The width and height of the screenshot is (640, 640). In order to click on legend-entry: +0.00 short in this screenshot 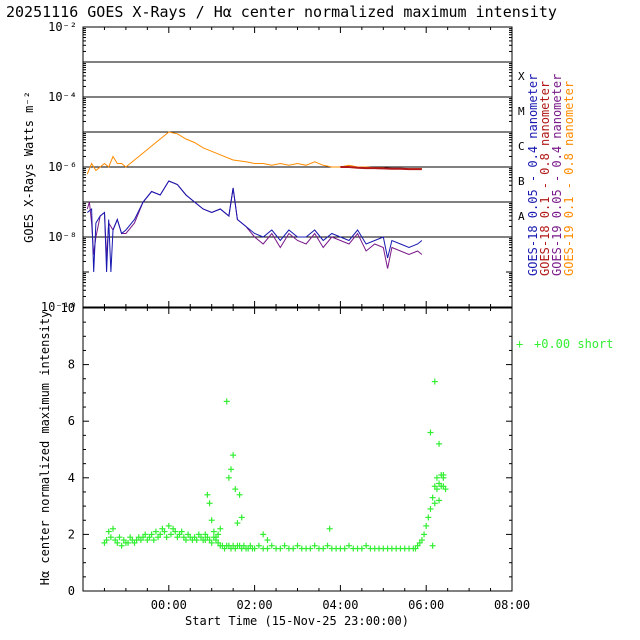, I will do `click(573, 344)`.